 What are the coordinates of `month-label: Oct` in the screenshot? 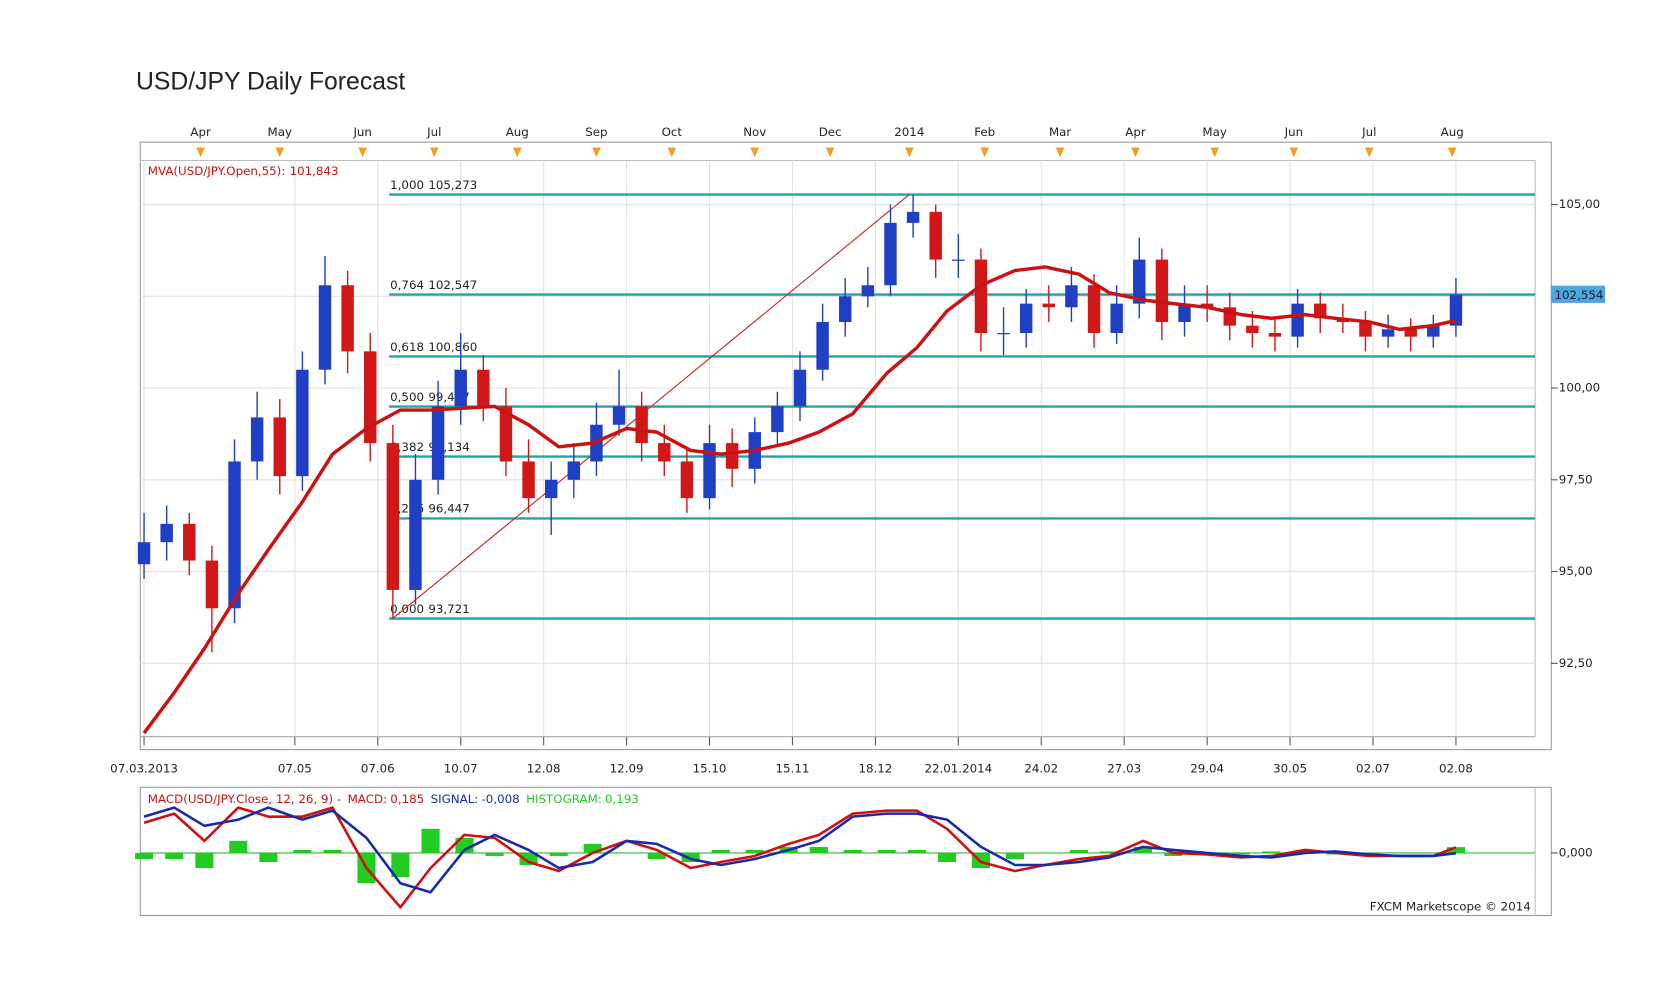 It's located at (672, 132).